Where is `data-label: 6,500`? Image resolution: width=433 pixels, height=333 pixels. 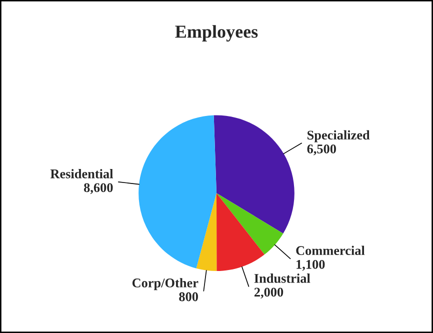
data-label: 6,500 is located at coordinates (321, 150).